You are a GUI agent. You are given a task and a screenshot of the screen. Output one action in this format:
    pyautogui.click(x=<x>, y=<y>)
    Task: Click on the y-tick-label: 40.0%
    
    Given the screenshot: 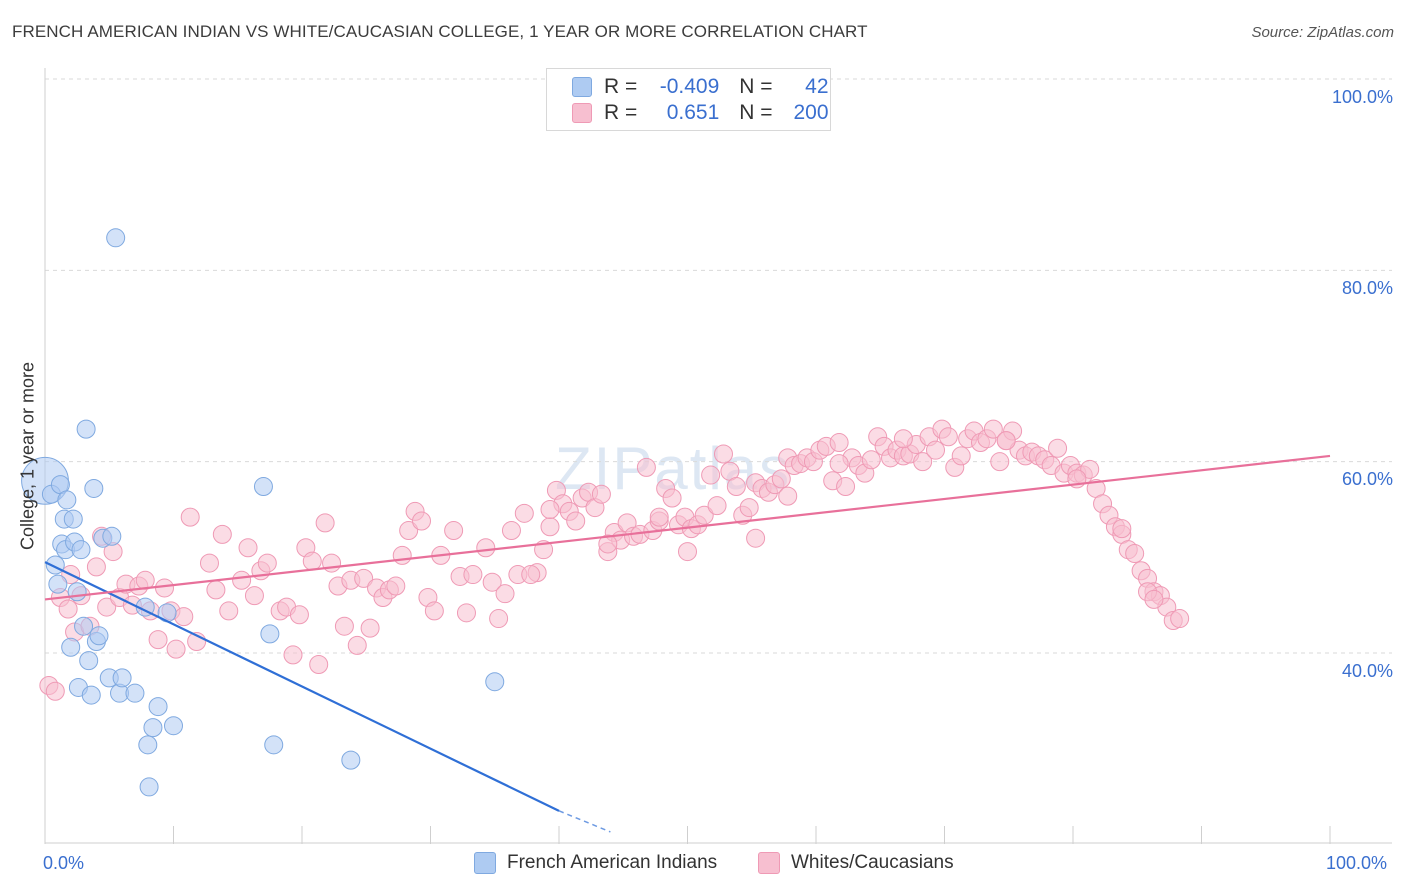 What is the action you would take?
    pyautogui.click(x=1367, y=671)
    